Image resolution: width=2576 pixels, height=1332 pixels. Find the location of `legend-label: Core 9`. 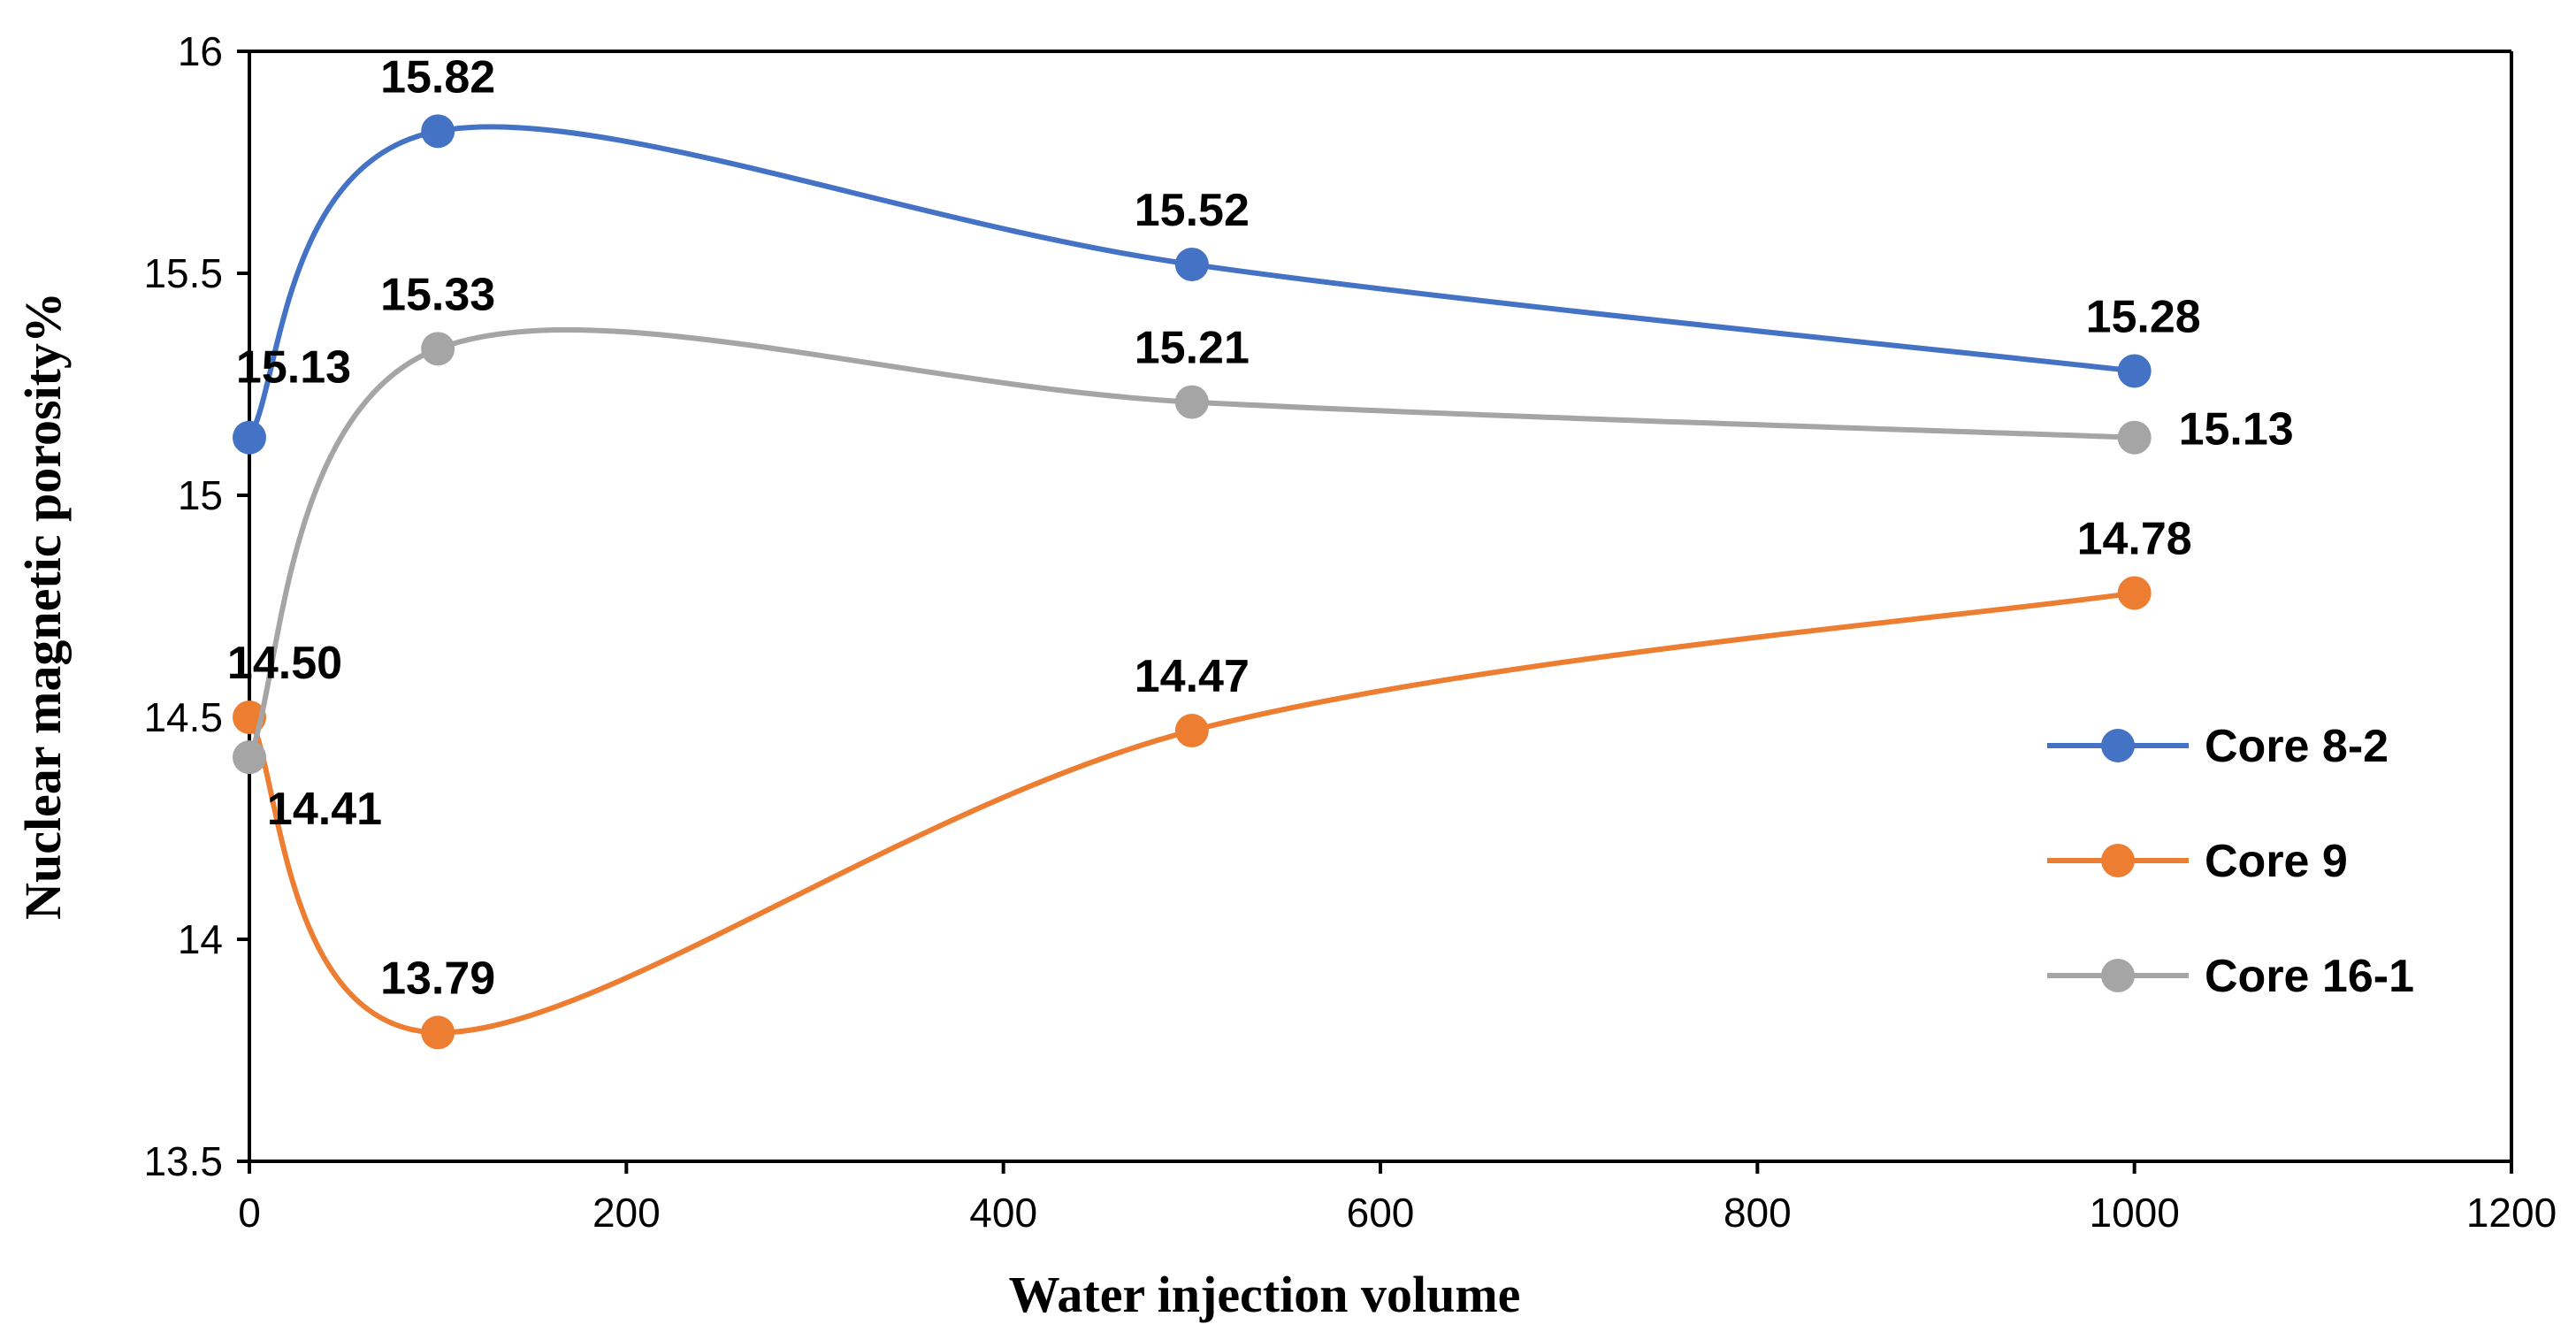

legend-label: Core 9 is located at coordinates (2277, 861).